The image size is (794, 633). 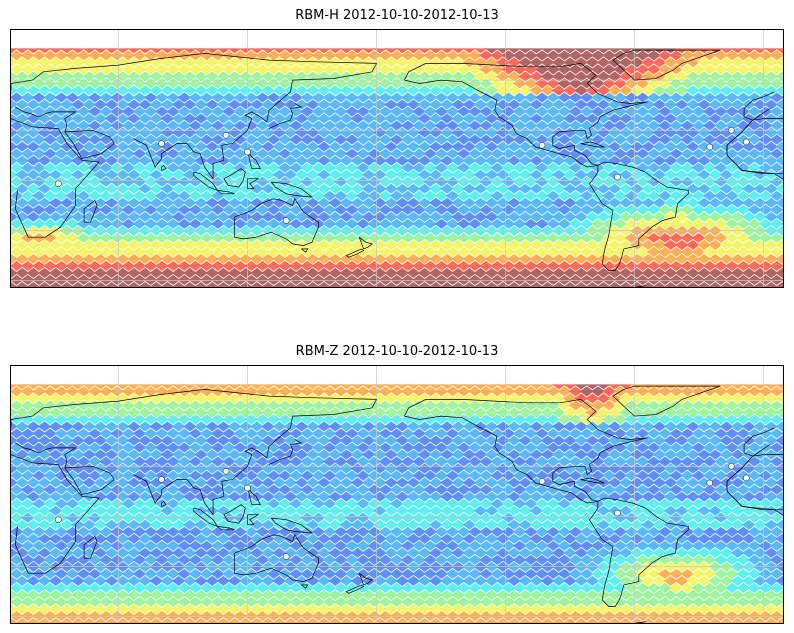 What do you see at coordinates (397, 15) in the screenshot?
I see `panel-title: RBM-H 2012-10-10-2012-10-13` at bounding box center [397, 15].